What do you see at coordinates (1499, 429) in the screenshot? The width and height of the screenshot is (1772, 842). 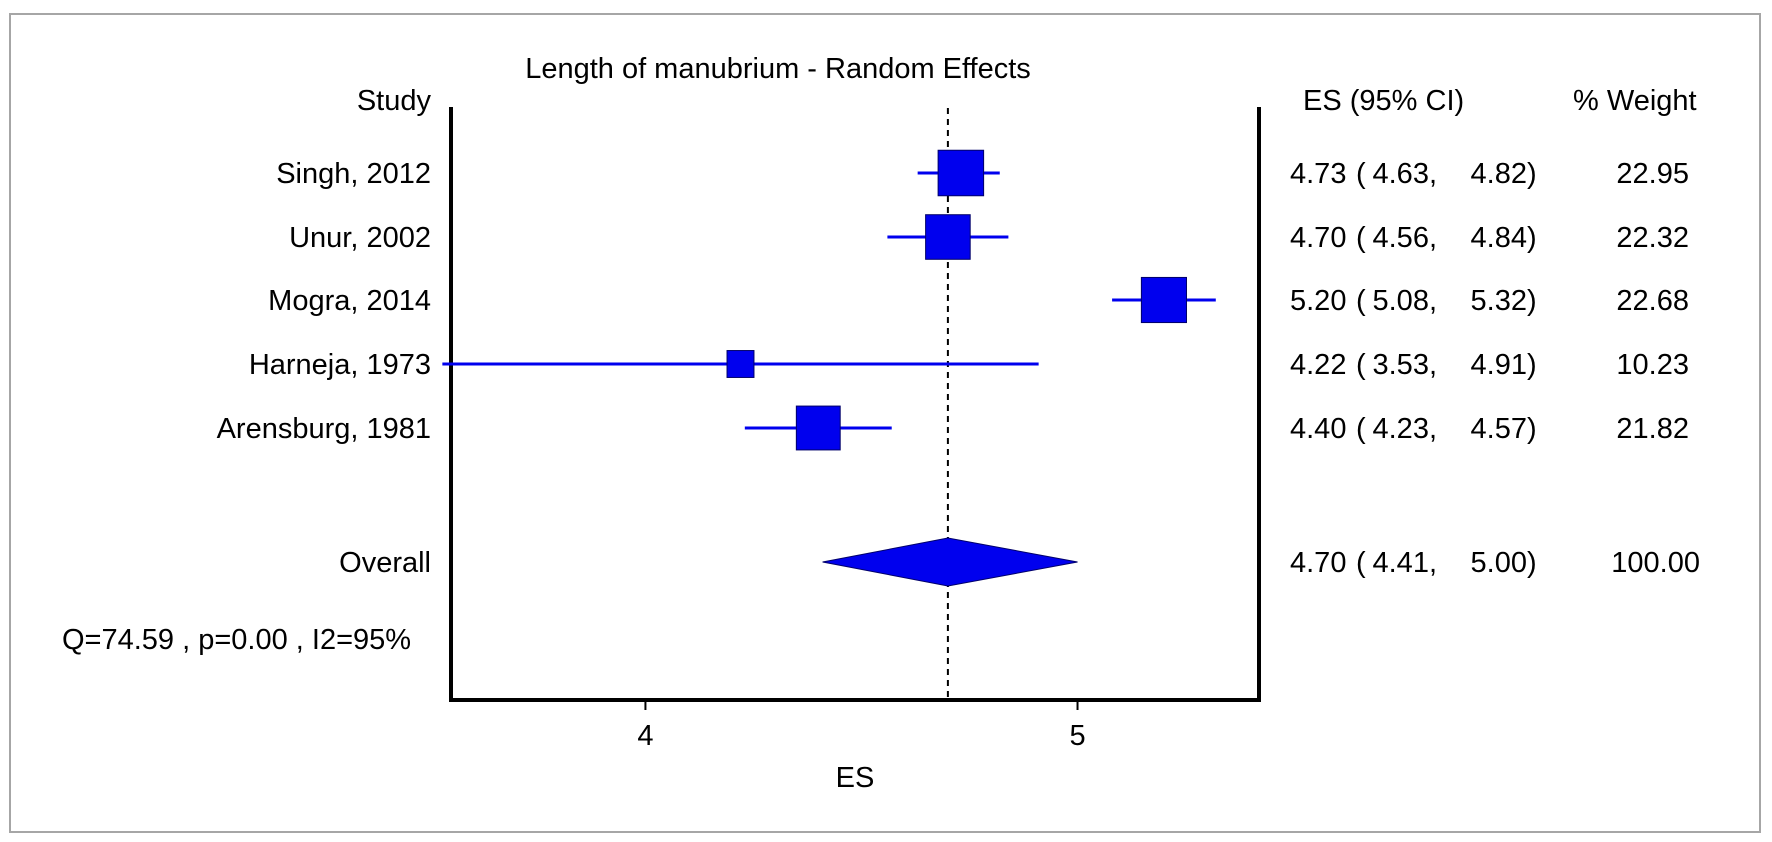 I see `ci-upper-value: 4.57` at bounding box center [1499, 429].